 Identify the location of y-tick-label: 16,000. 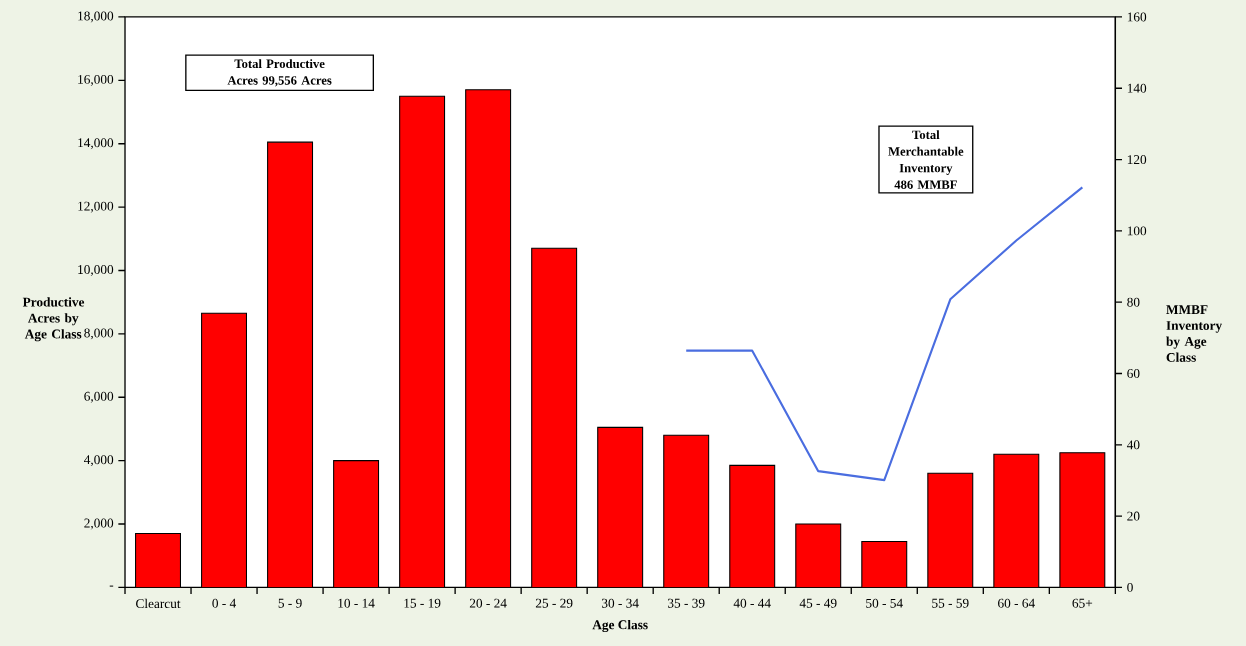
(96, 80).